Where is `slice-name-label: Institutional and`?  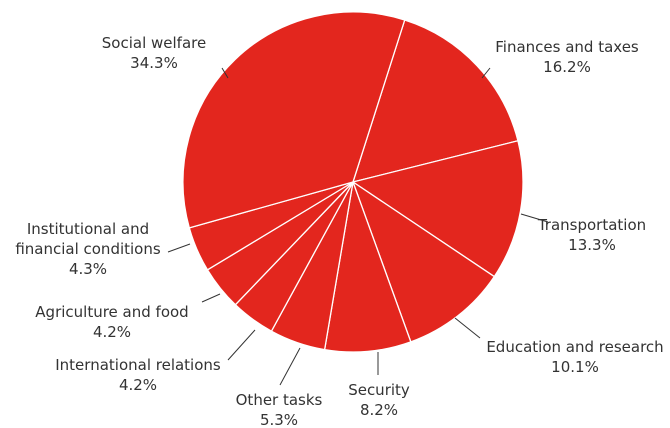
slice-name-label: Institutional and is located at coordinates (88, 229).